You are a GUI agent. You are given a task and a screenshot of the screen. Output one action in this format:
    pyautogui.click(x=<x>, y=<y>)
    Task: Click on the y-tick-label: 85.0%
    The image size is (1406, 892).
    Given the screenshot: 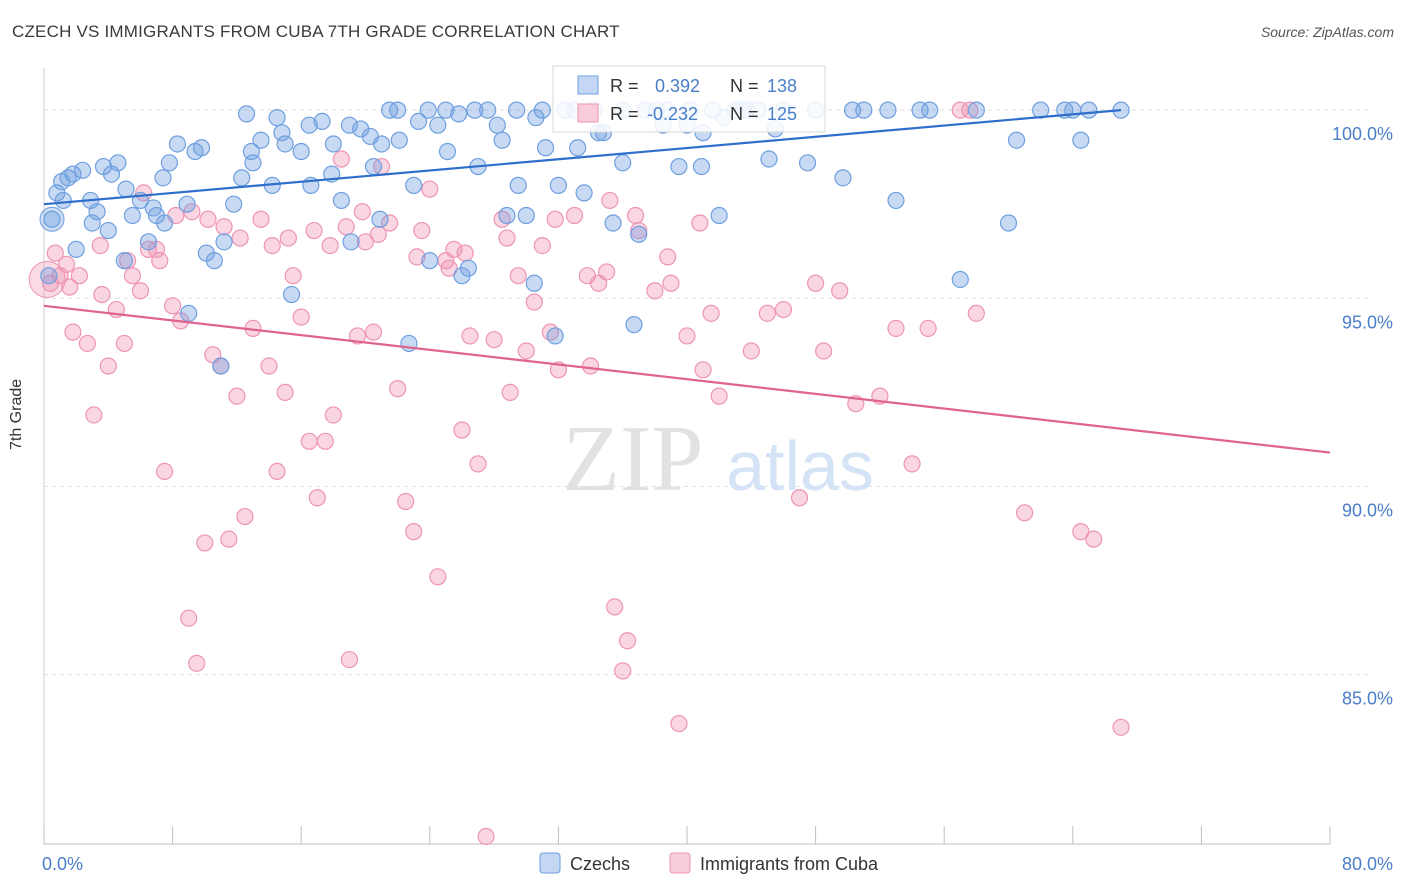 What is the action you would take?
    pyautogui.click(x=1367, y=699)
    